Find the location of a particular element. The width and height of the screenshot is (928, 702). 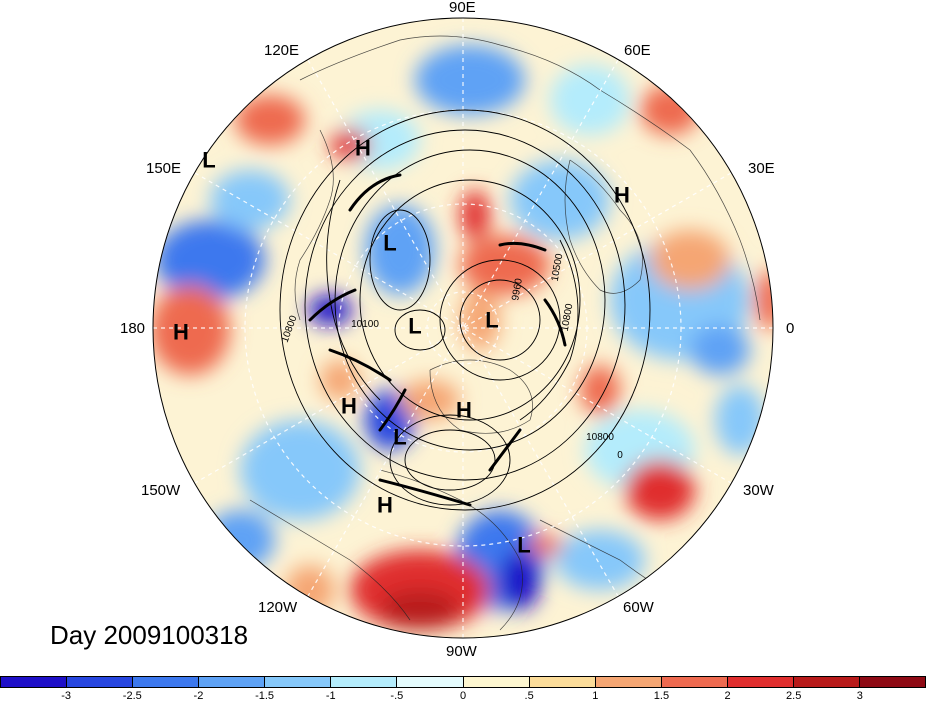

map-title: Day 2009100318 is located at coordinates (149, 635).